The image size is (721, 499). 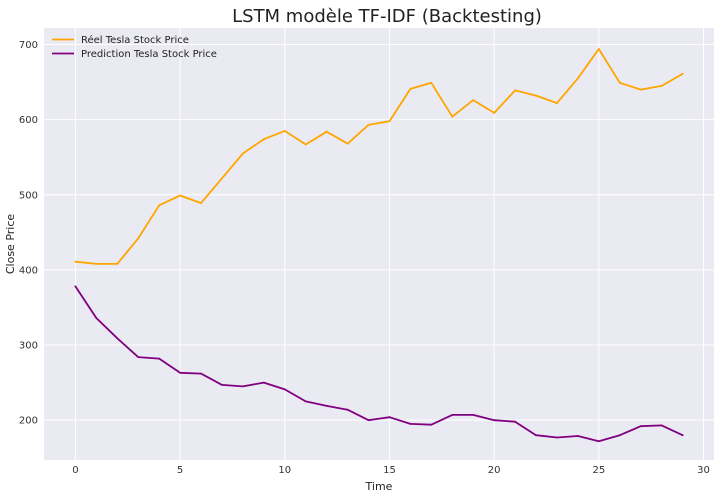 What do you see at coordinates (28, 233) in the screenshot?
I see `y-tick-labels: 200 300 400 500 600 700` at bounding box center [28, 233].